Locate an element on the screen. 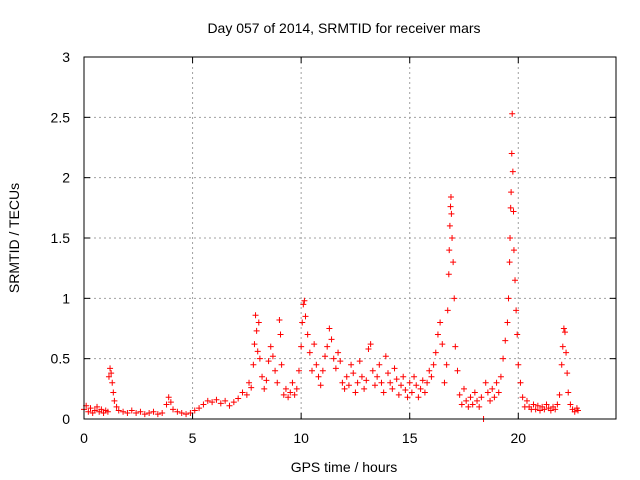  y-tick-label: 2.5 is located at coordinates (61, 117).